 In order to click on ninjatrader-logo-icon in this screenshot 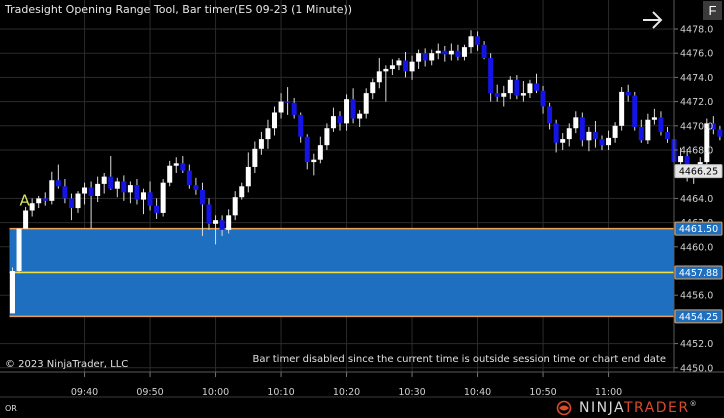, I will do `click(564, 408)`.